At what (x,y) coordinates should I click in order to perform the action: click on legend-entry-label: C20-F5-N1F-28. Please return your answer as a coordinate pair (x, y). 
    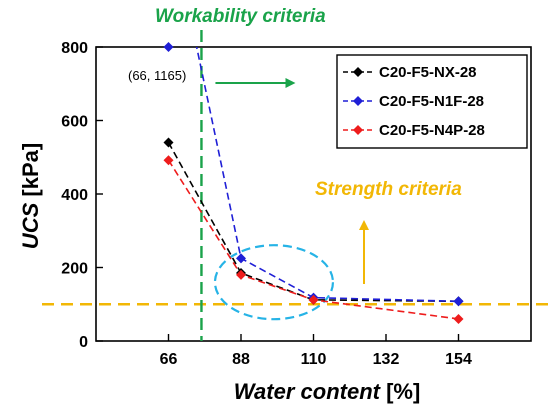
    Looking at the image, I should click on (431, 101).